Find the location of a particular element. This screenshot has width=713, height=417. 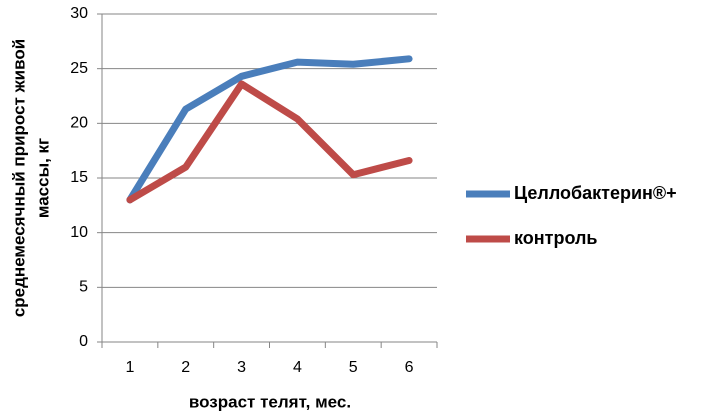

legend-label: контроль is located at coordinates (556, 238).